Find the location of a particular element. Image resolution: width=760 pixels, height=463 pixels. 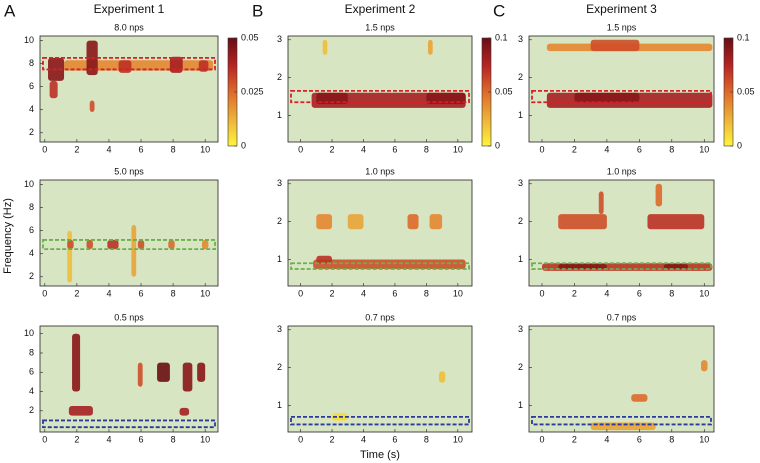

panel-letter: C is located at coordinates (499, 10).